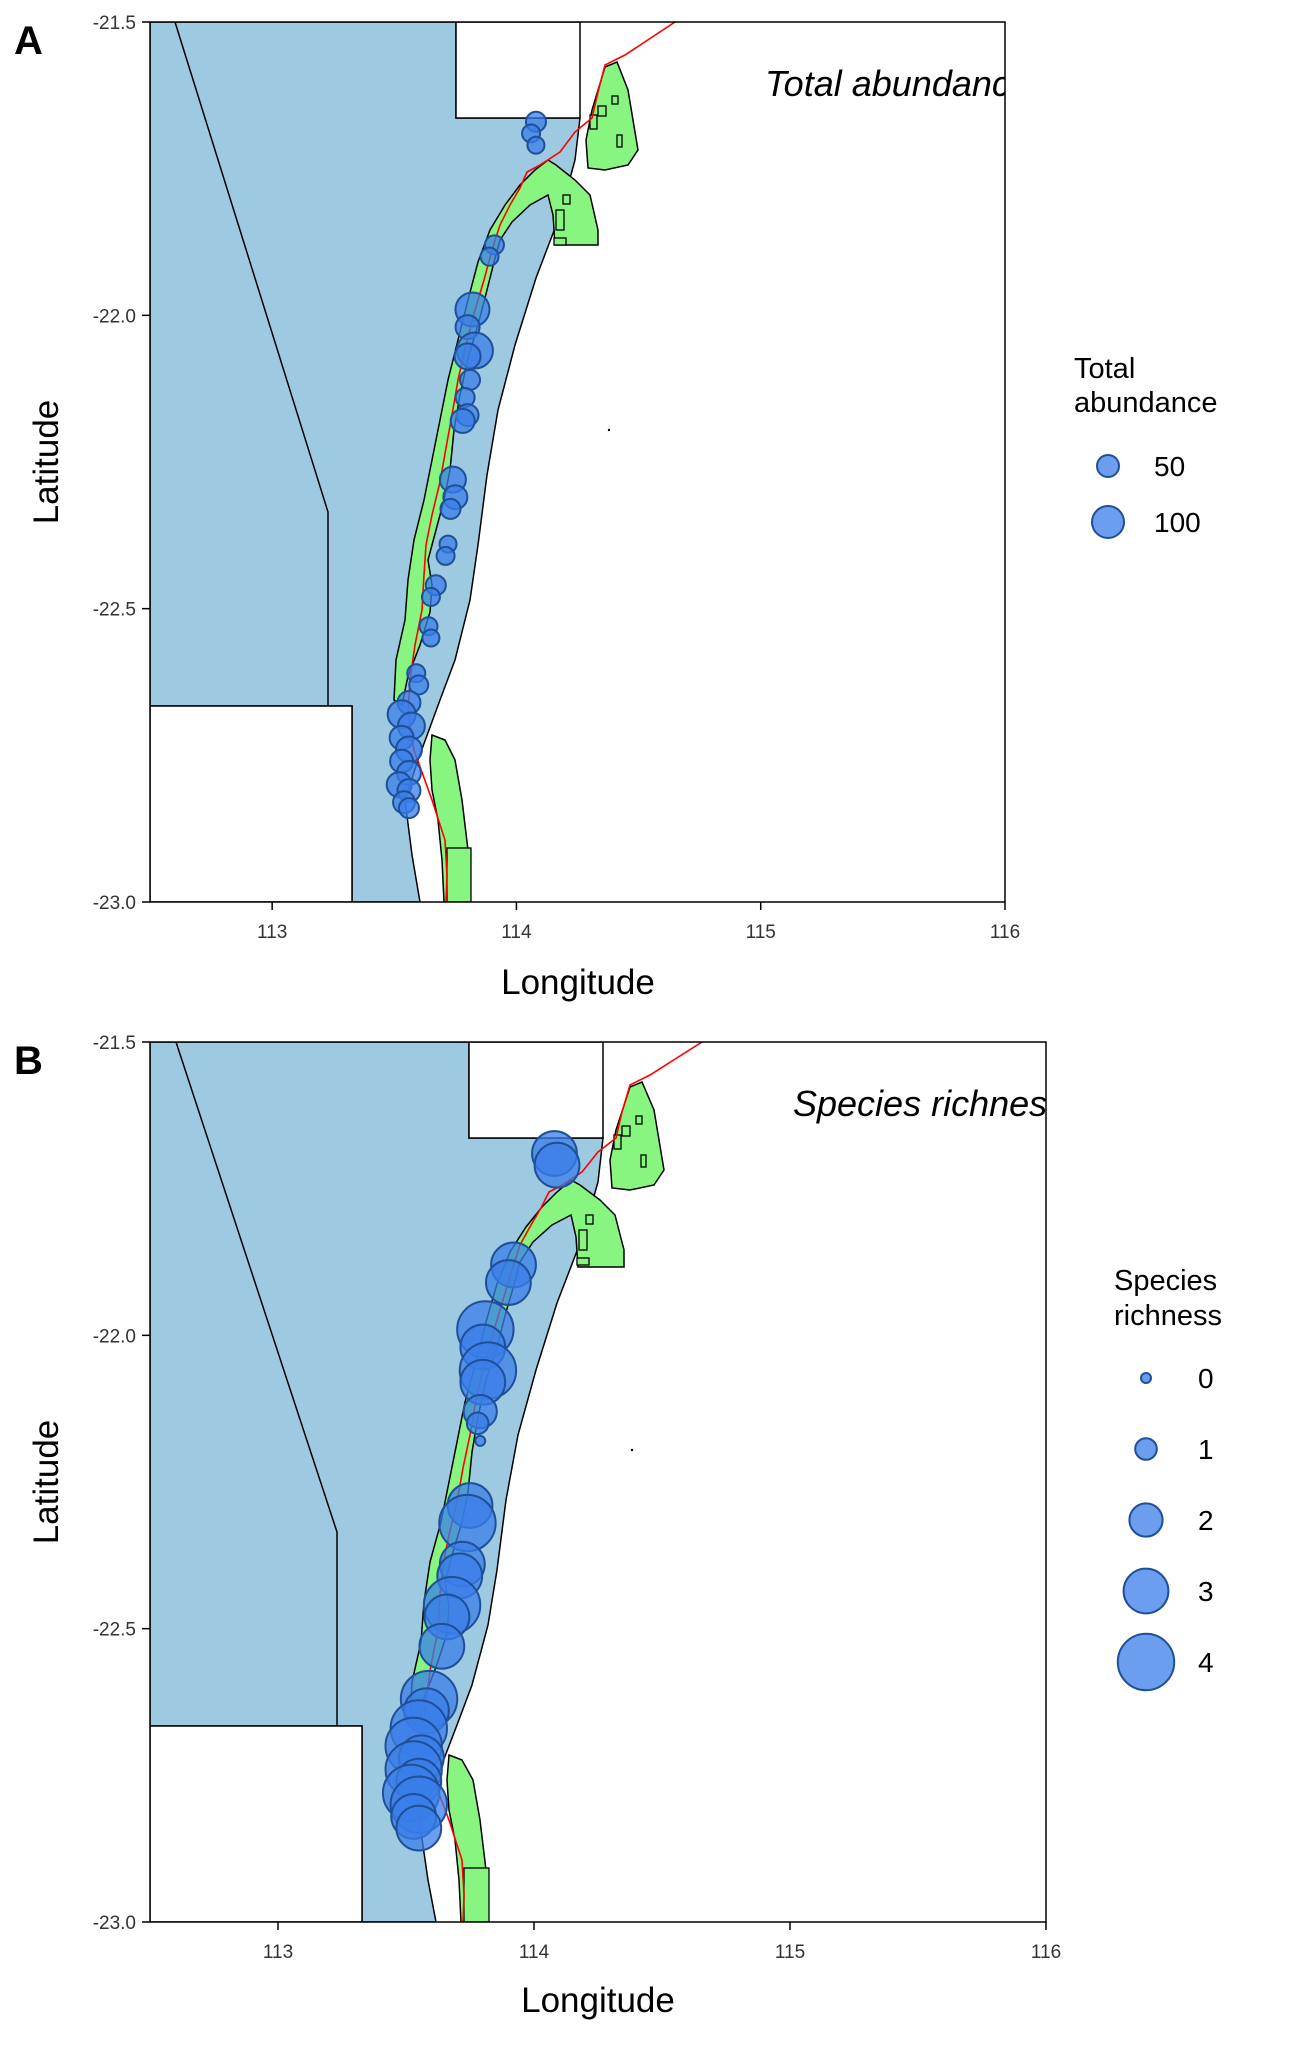  Describe the element at coordinates (251, 803) in the screenshot. I see `panel-a-boundary-block-sw` at that location.